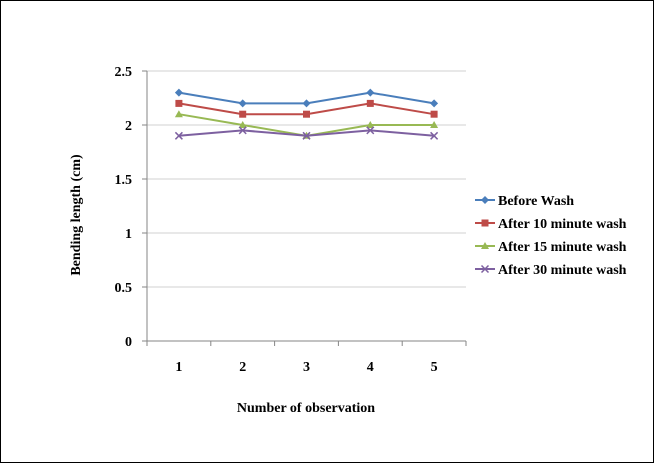  Describe the element at coordinates (536, 201) in the screenshot. I see `legend-label: Before Wash` at that location.